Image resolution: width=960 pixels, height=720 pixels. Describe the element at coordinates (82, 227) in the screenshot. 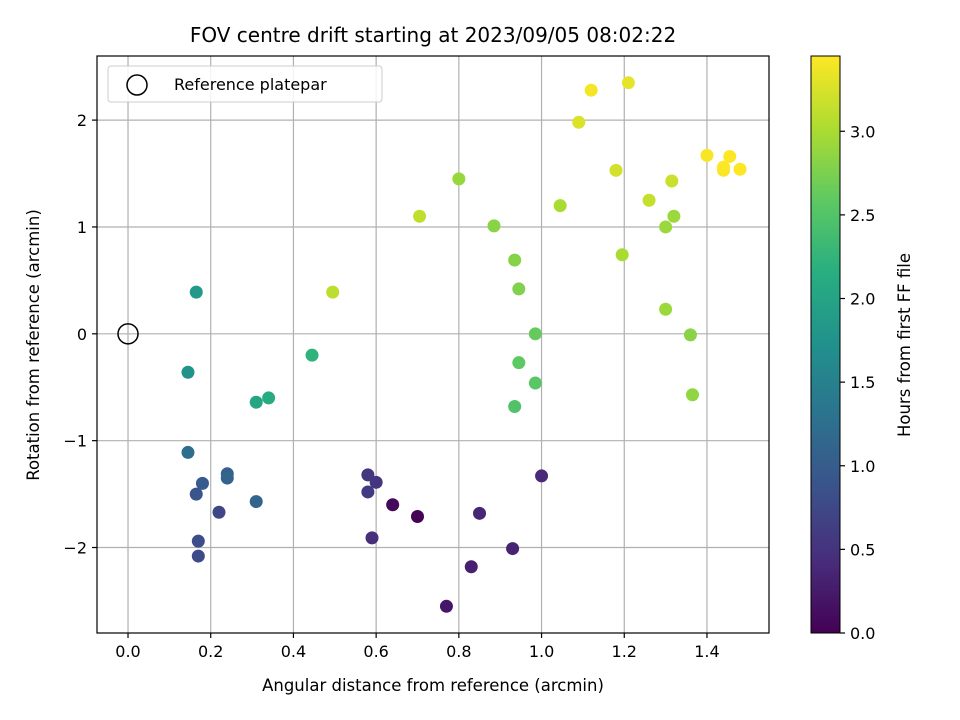

I see `y-tick-label: 1` at that location.